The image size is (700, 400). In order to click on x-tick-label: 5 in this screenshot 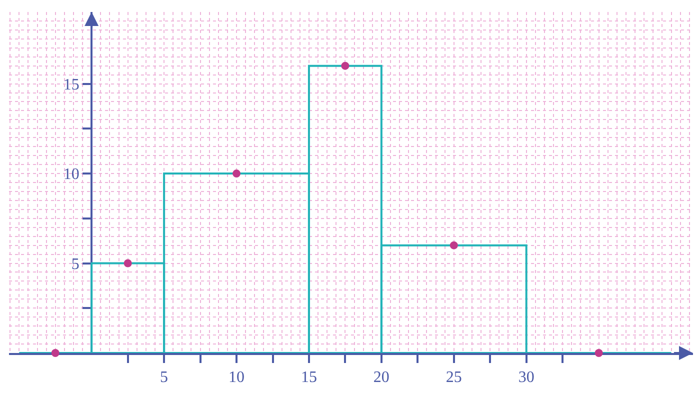, I will do `click(164, 377)`.